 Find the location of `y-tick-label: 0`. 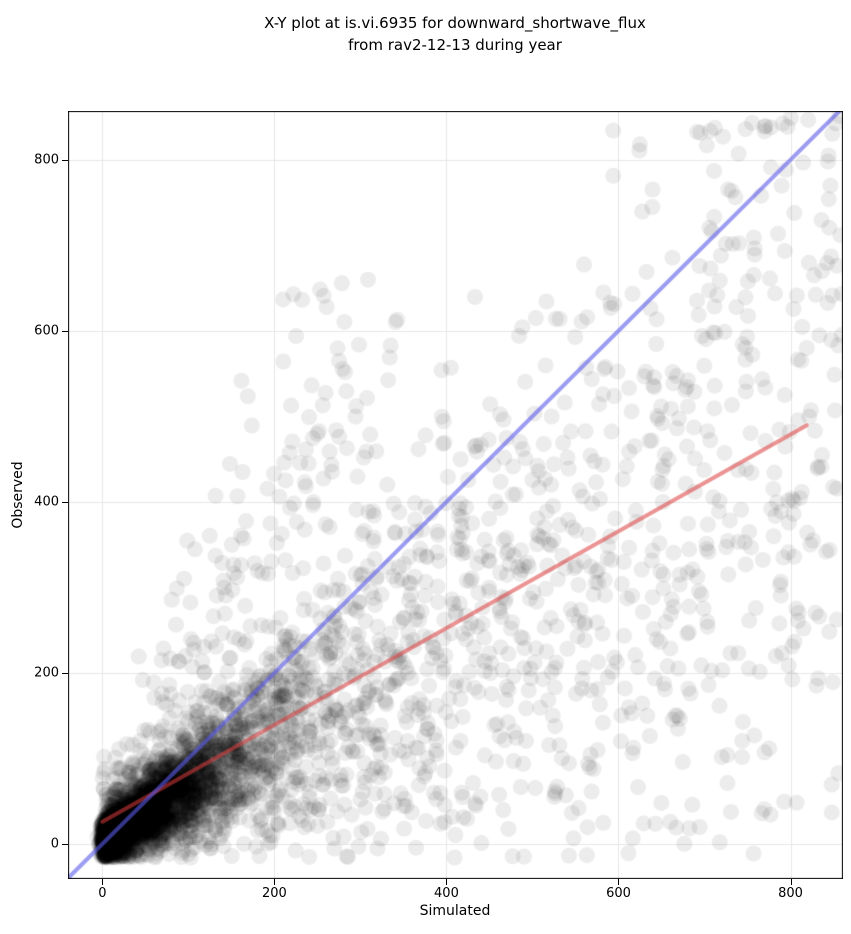

y-tick-label: 0 is located at coordinates (54, 844).